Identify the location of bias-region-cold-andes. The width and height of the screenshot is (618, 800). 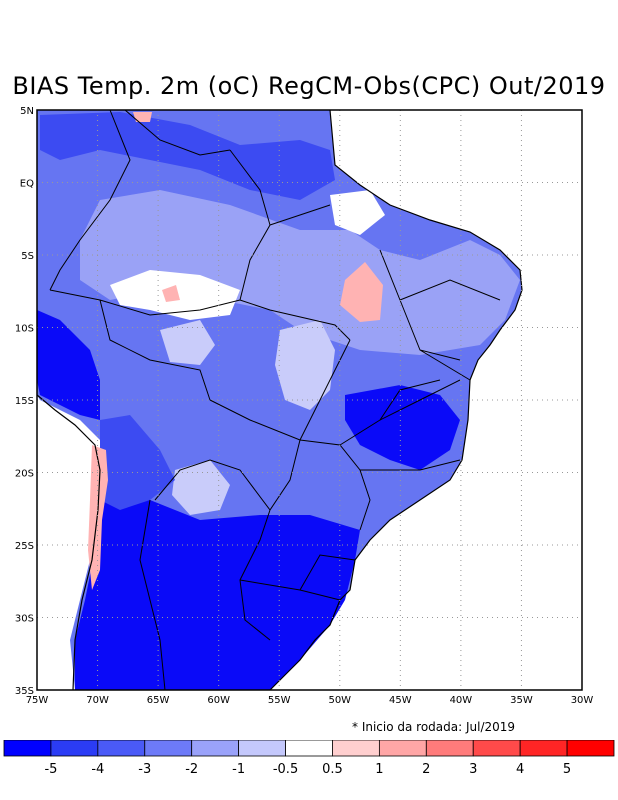
(137, 462).